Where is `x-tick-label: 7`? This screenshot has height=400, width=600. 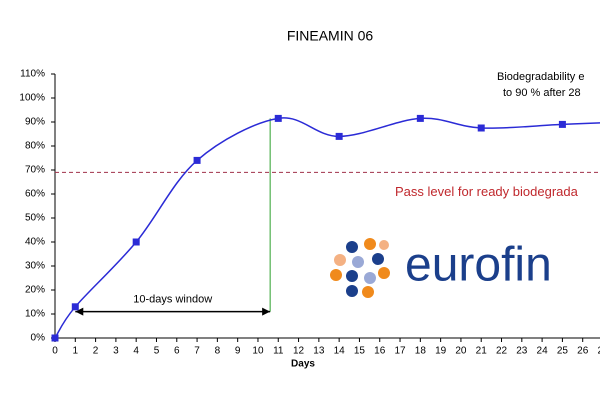
x-tick-label: 7 is located at coordinates (197, 351).